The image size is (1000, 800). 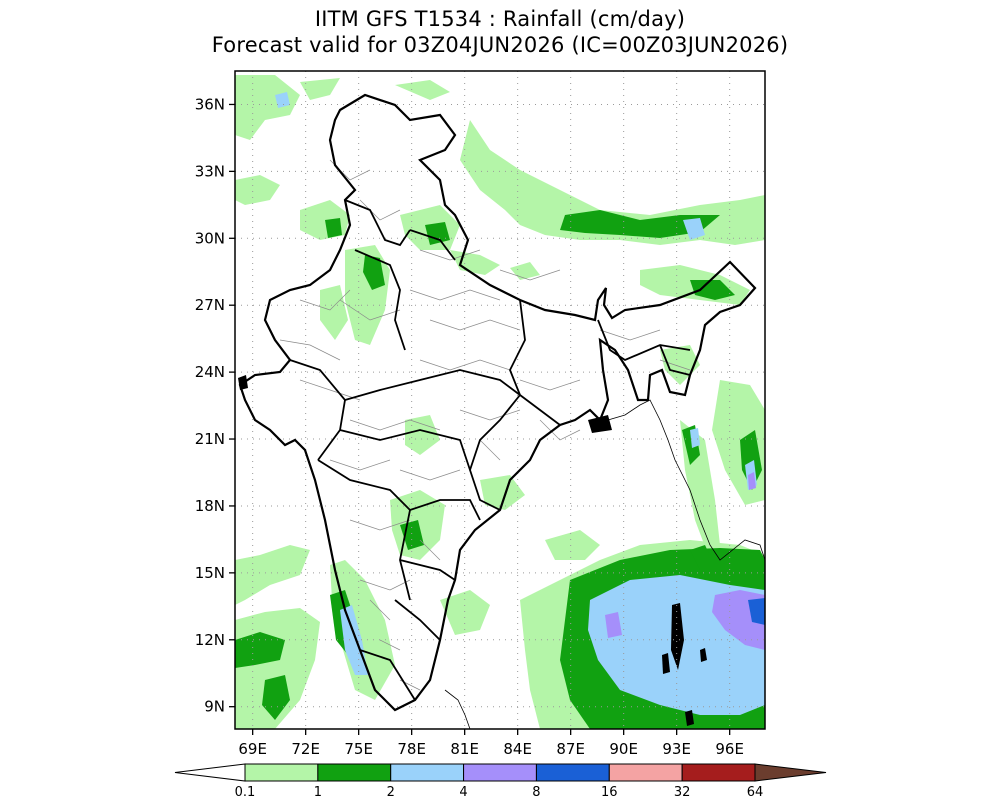 I want to click on rain-blue-areas, so click(x=756, y=611).